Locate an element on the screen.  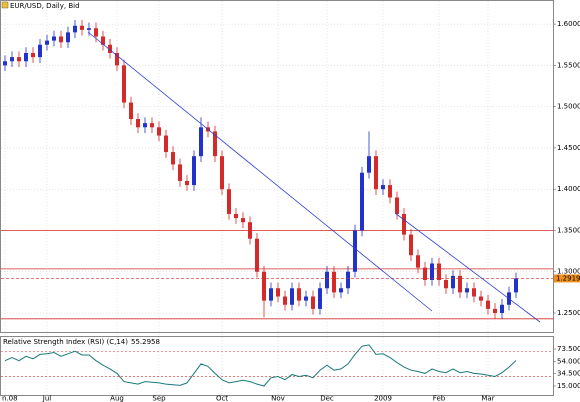
last-price-label: 1.2919 is located at coordinates (568, 278).